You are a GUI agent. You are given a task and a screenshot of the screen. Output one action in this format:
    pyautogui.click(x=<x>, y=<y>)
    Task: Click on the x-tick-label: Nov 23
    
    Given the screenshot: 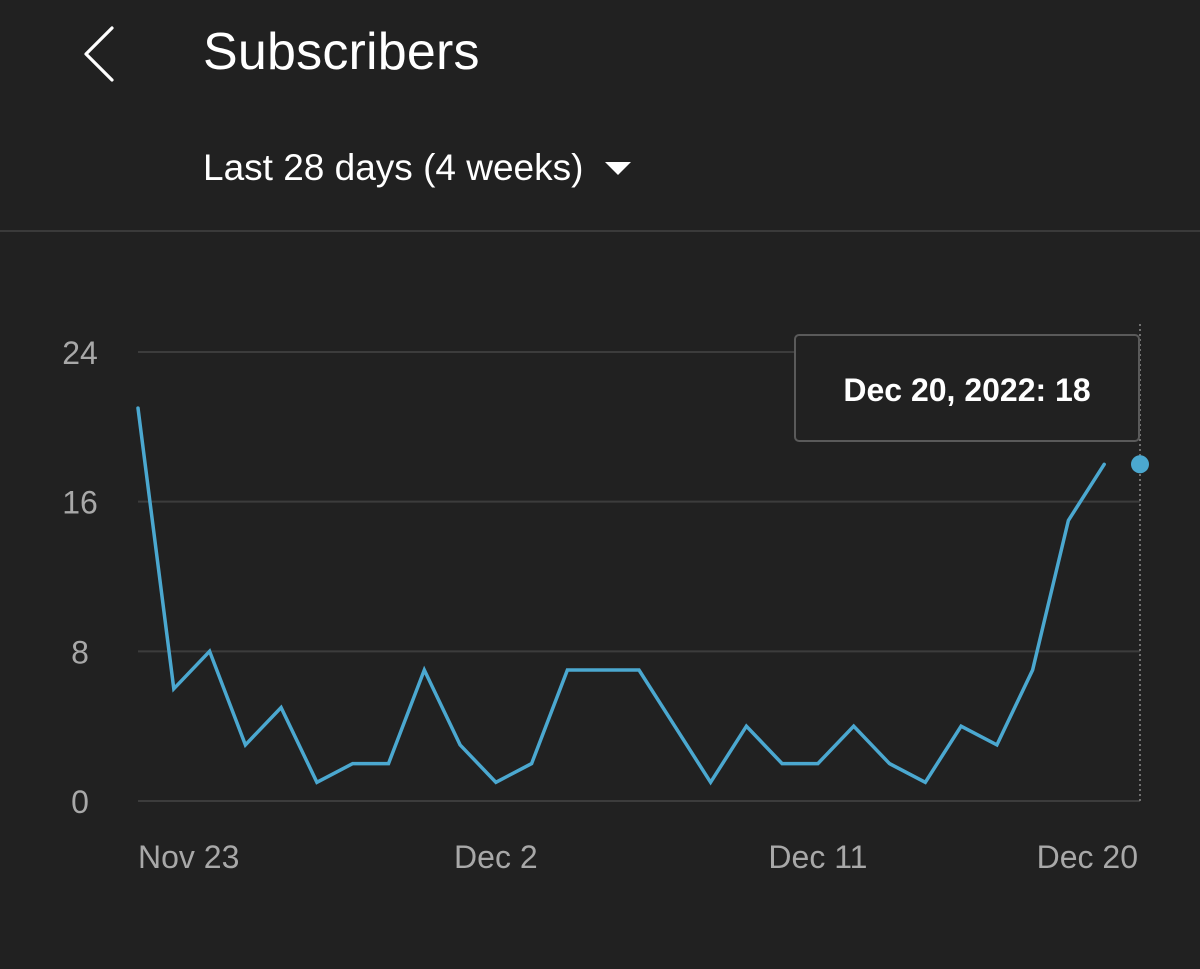 What is the action you would take?
    pyautogui.click(x=188, y=857)
    